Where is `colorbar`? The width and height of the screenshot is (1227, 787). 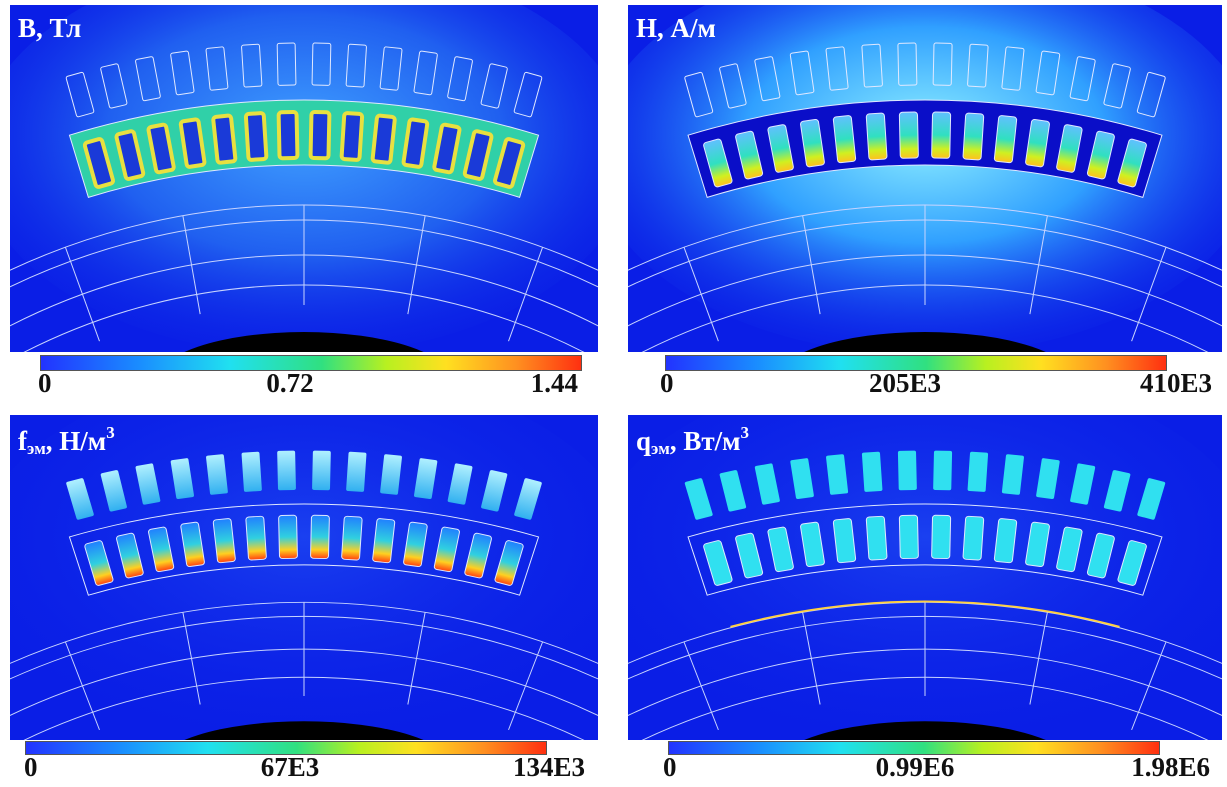 colorbar is located at coordinates (311, 363).